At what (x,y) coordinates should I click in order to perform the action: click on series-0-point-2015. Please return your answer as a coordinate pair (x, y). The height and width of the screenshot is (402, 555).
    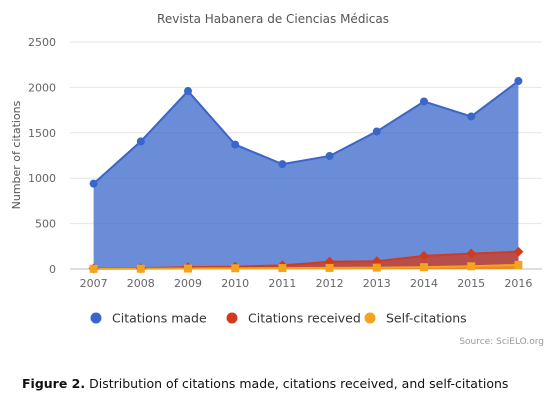
    Looking at the image, I should click on (471, 116).